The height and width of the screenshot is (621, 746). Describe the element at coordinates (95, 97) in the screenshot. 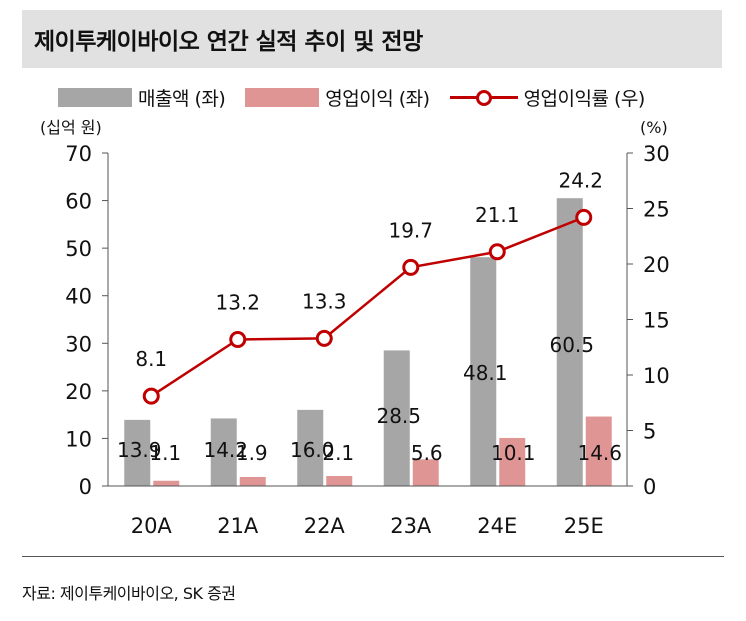

I see `legend-revenue-swatch` at that location.